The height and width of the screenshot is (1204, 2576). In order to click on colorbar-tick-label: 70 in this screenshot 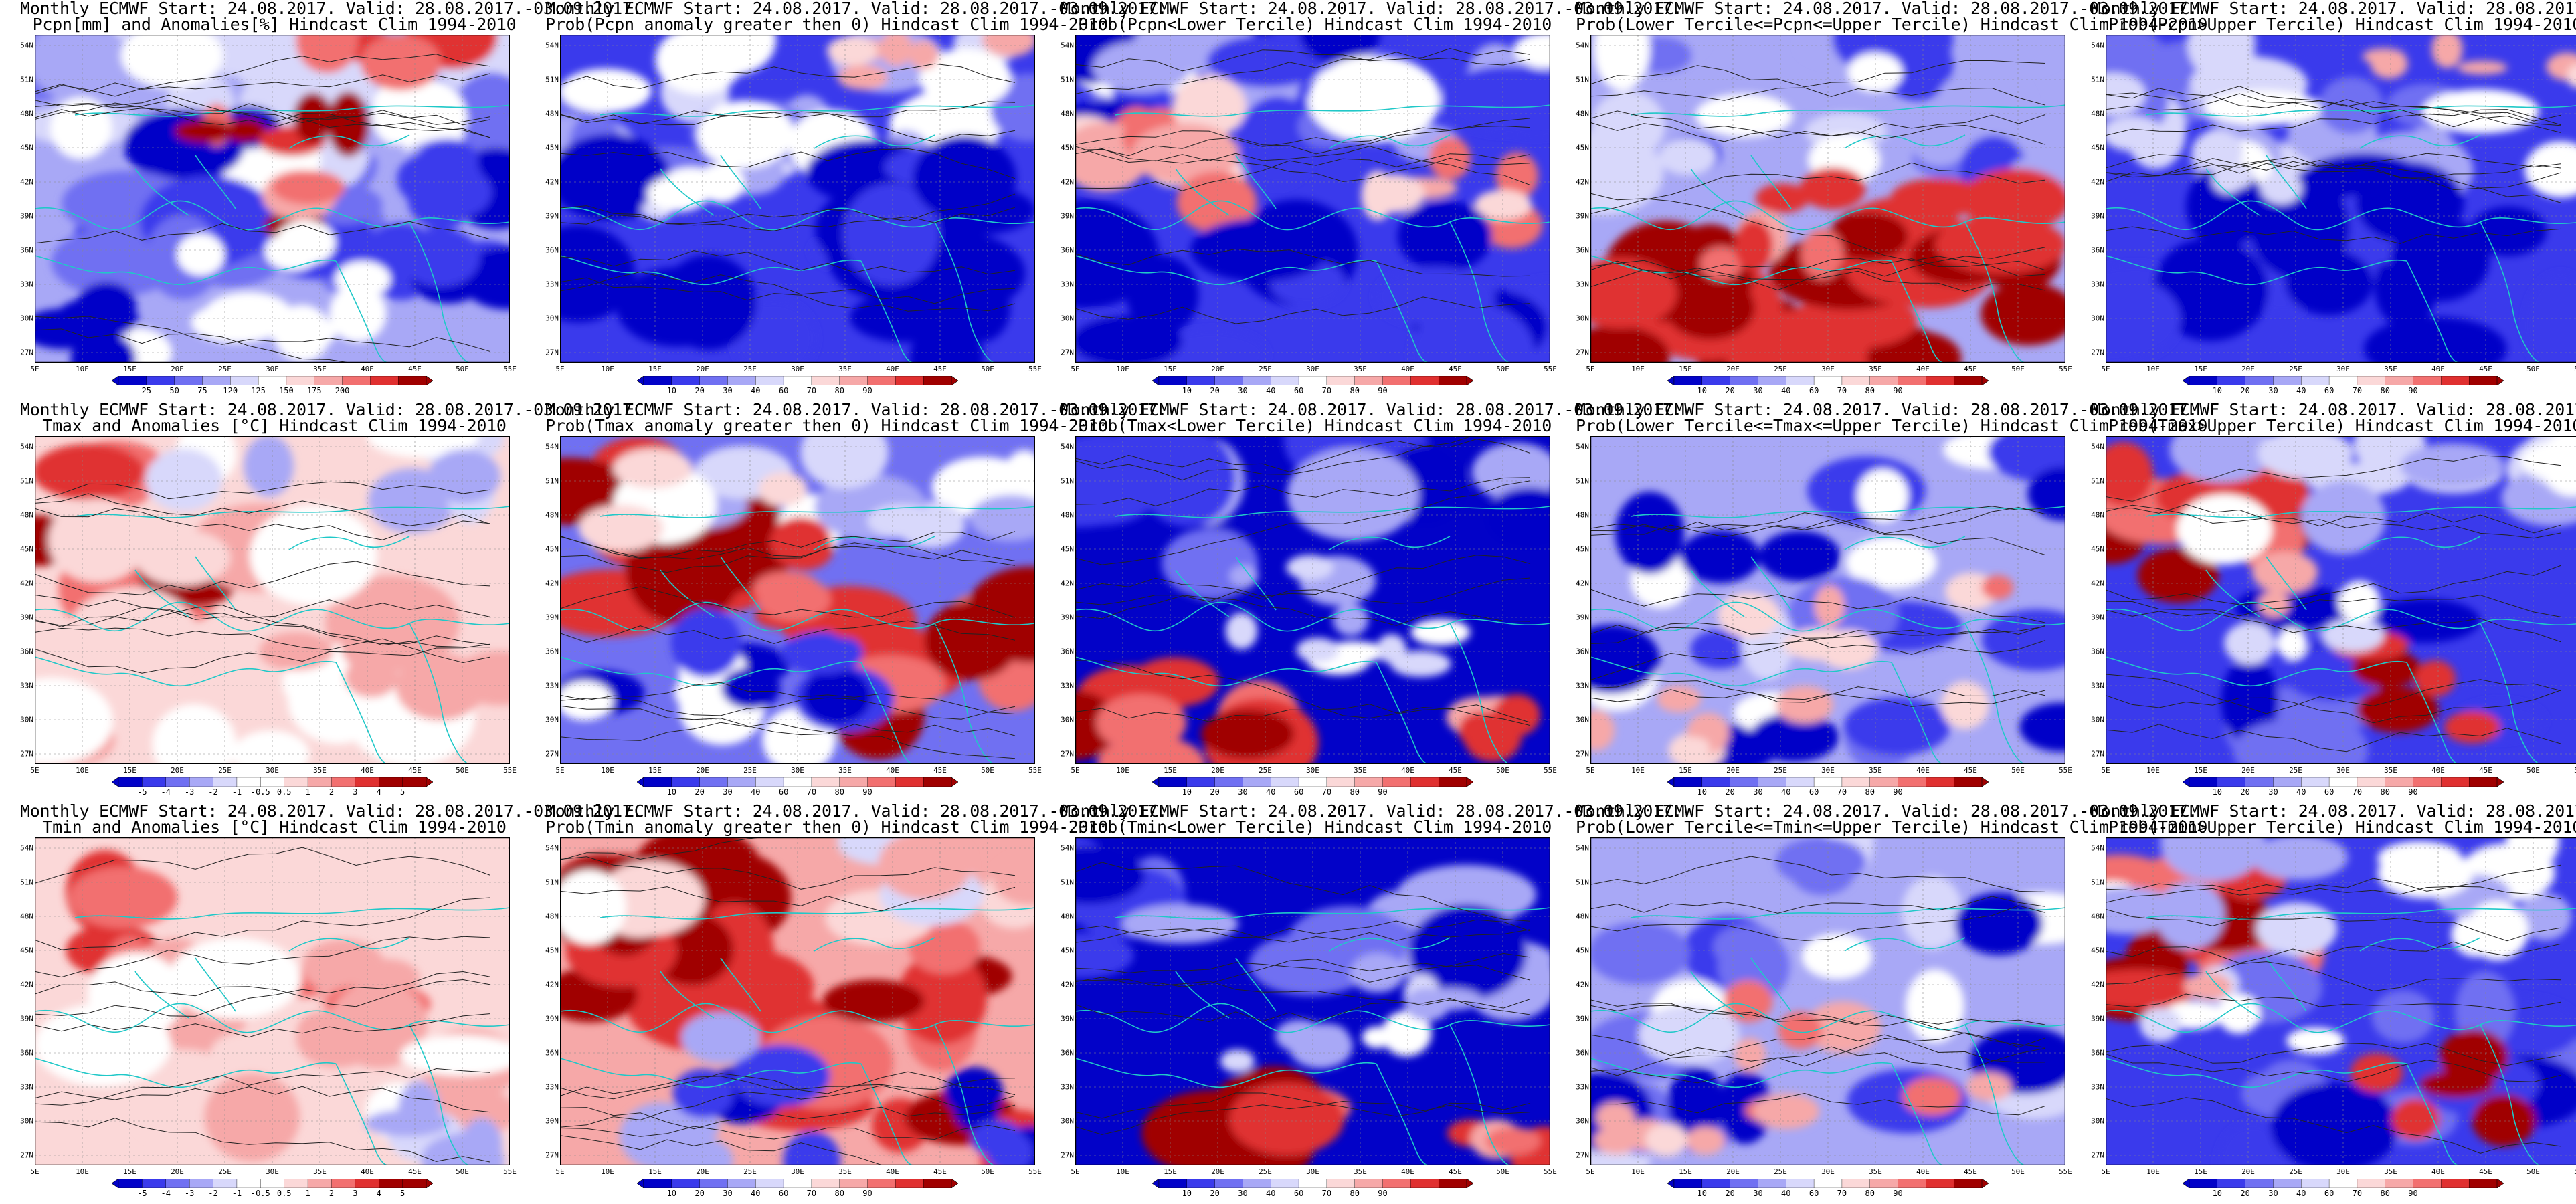, I will do `click(1842, 390)`.